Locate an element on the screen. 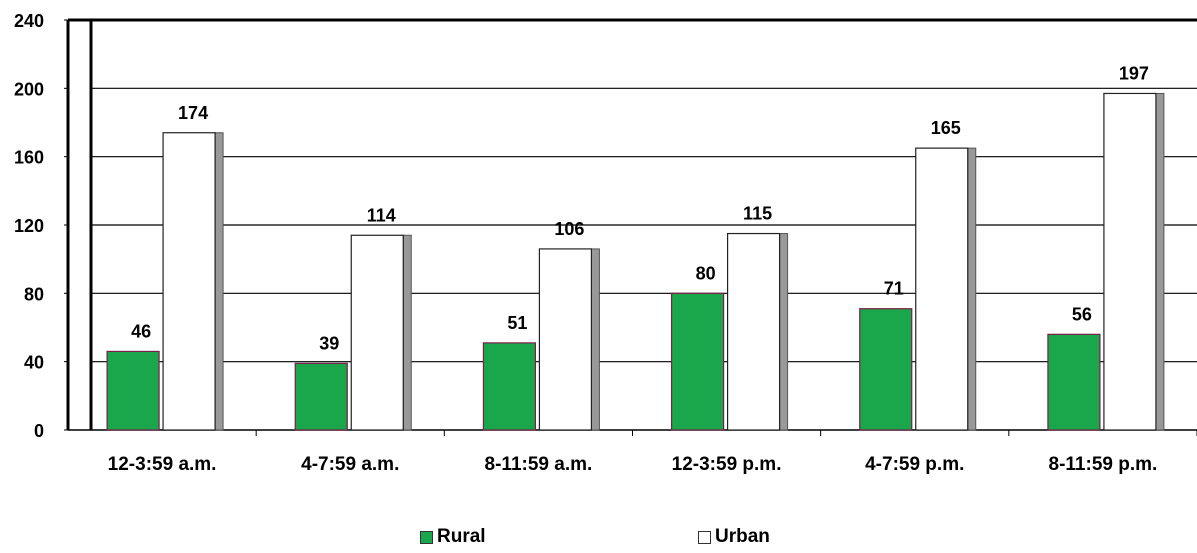  legend-swatch-rural is located at coordinates (426, 537).